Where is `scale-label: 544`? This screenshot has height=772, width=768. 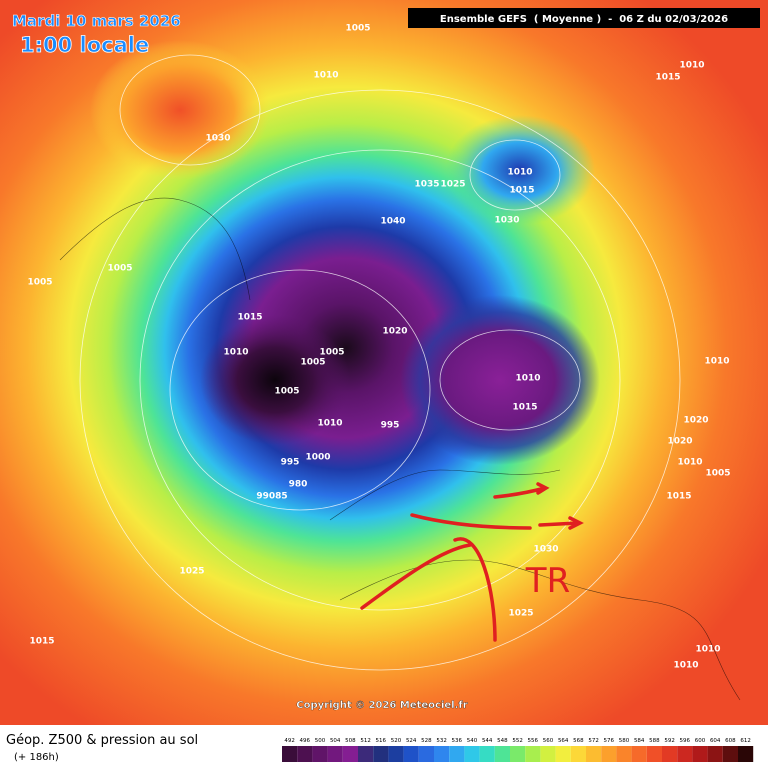
scale-label: 544 is located at coordinates (487, 741).